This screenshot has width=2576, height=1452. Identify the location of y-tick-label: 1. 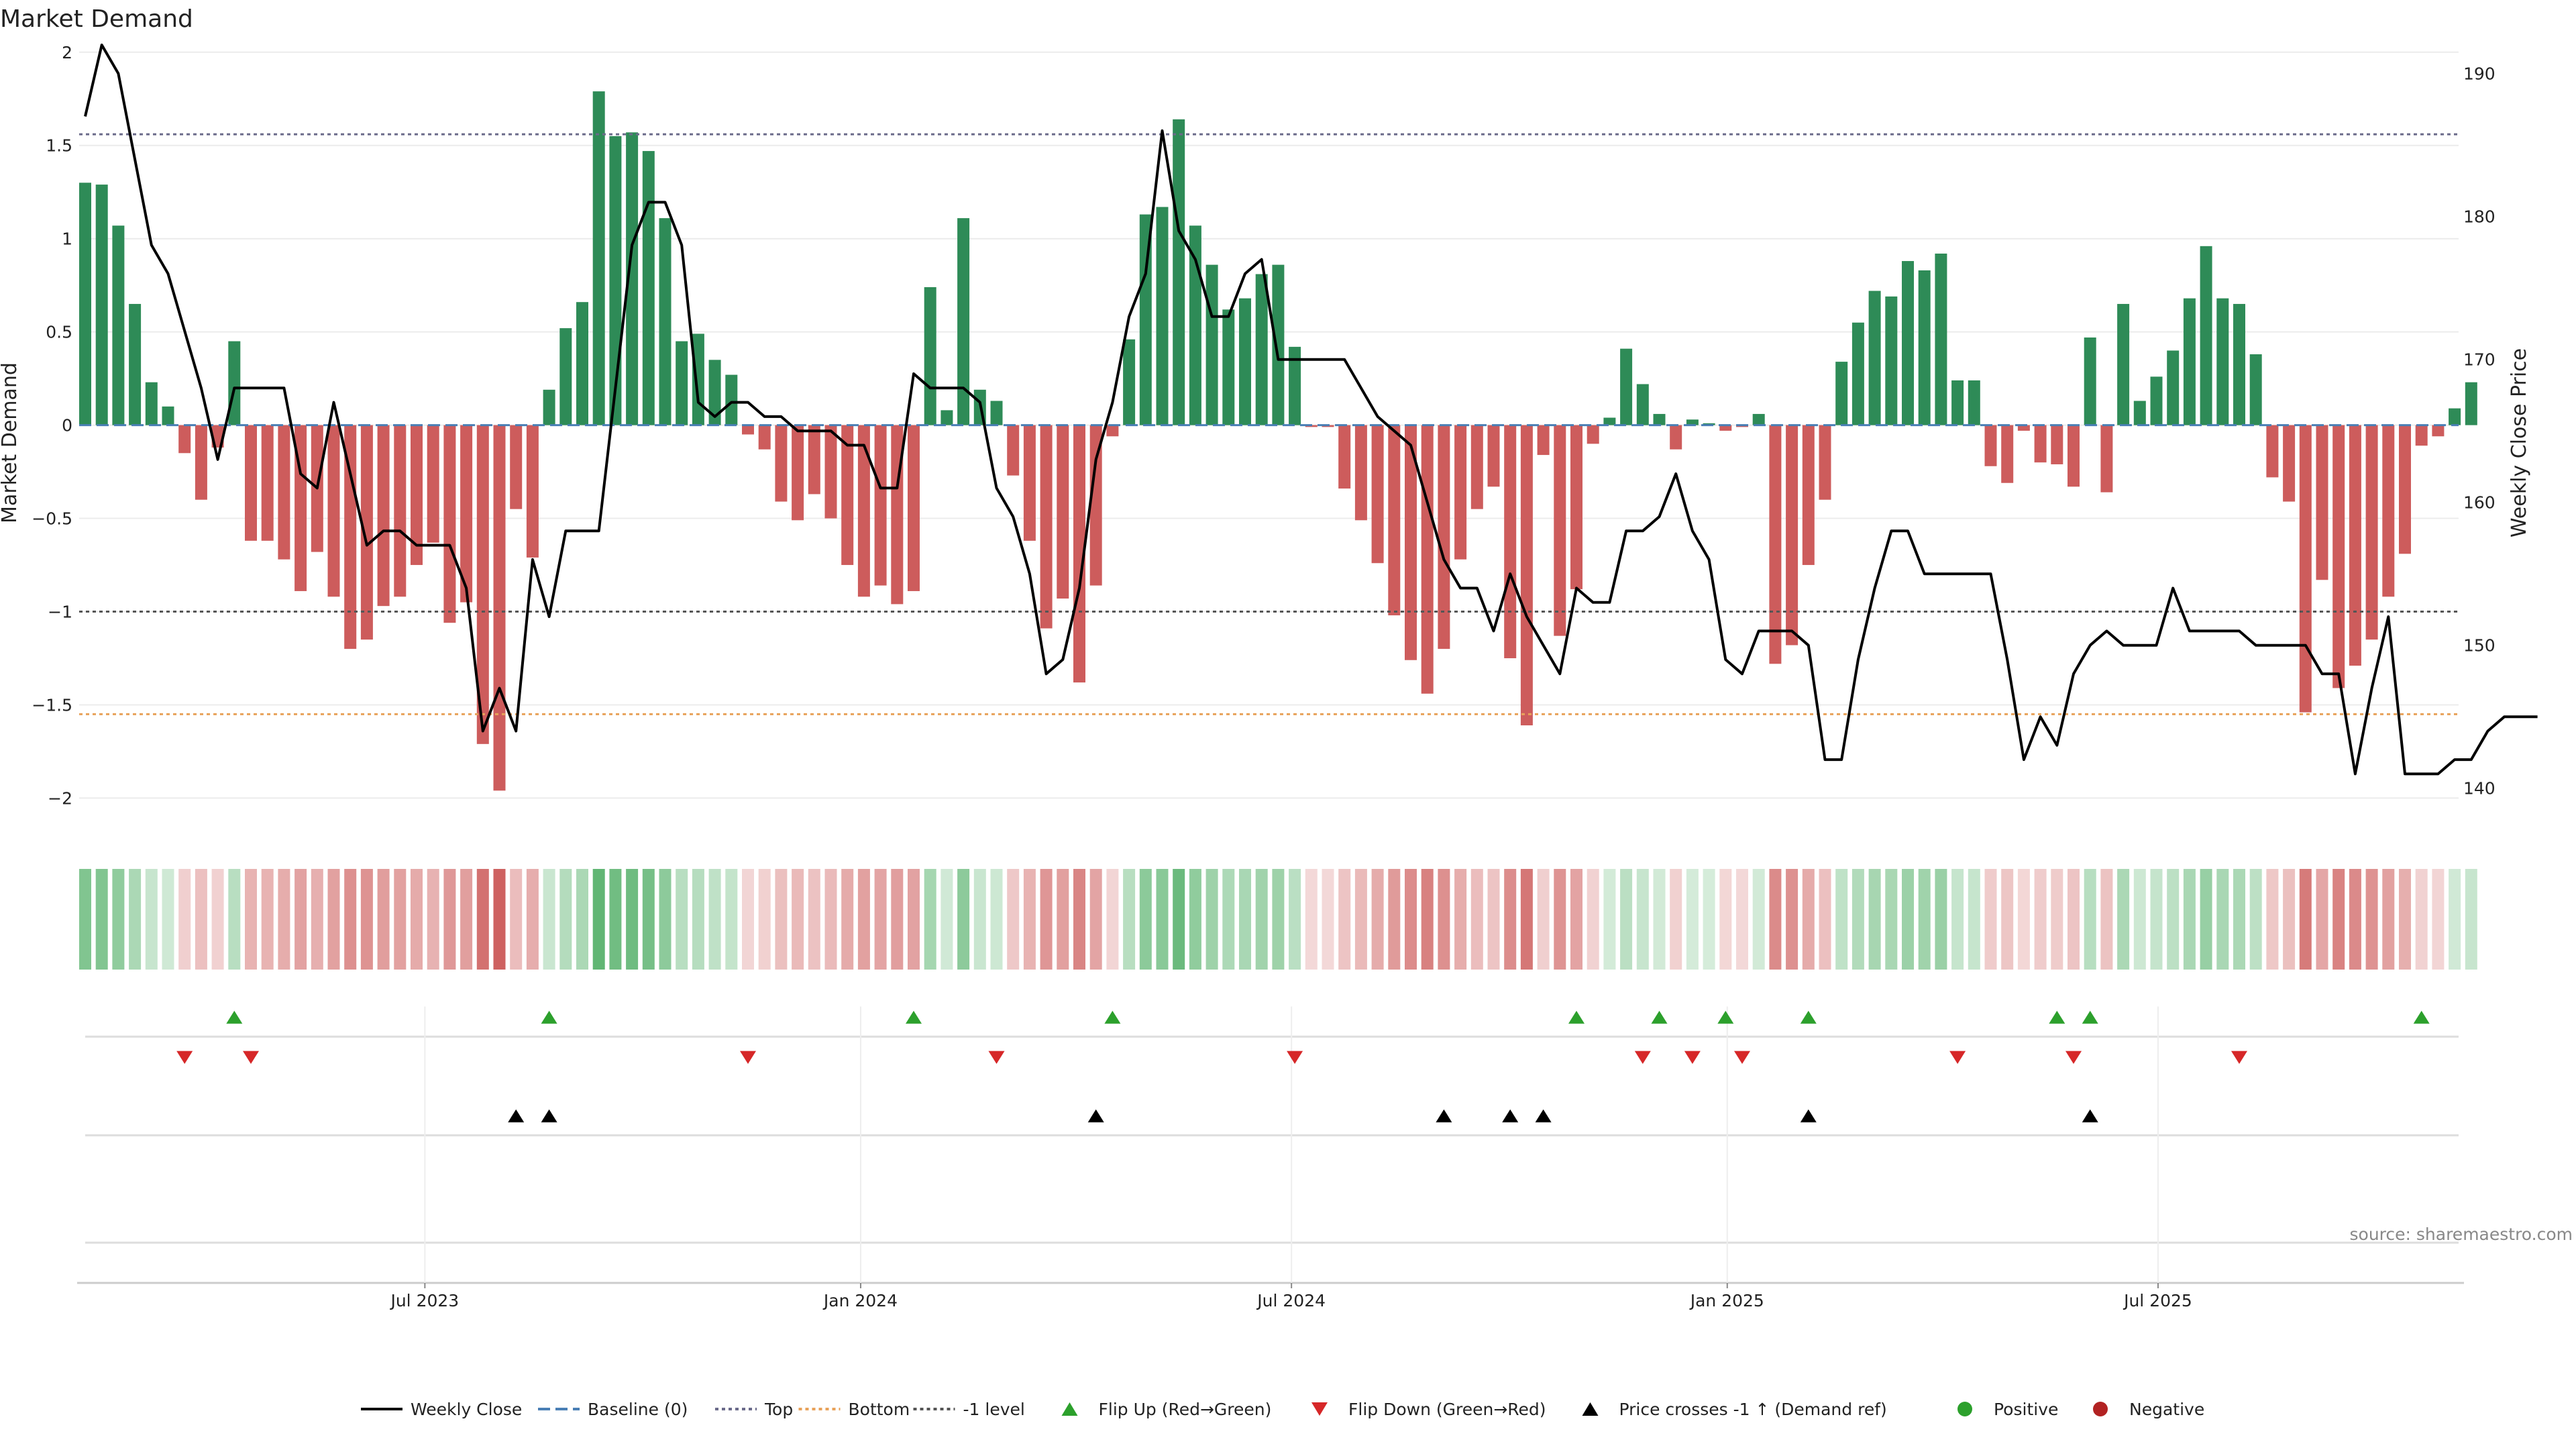
(67, 239).